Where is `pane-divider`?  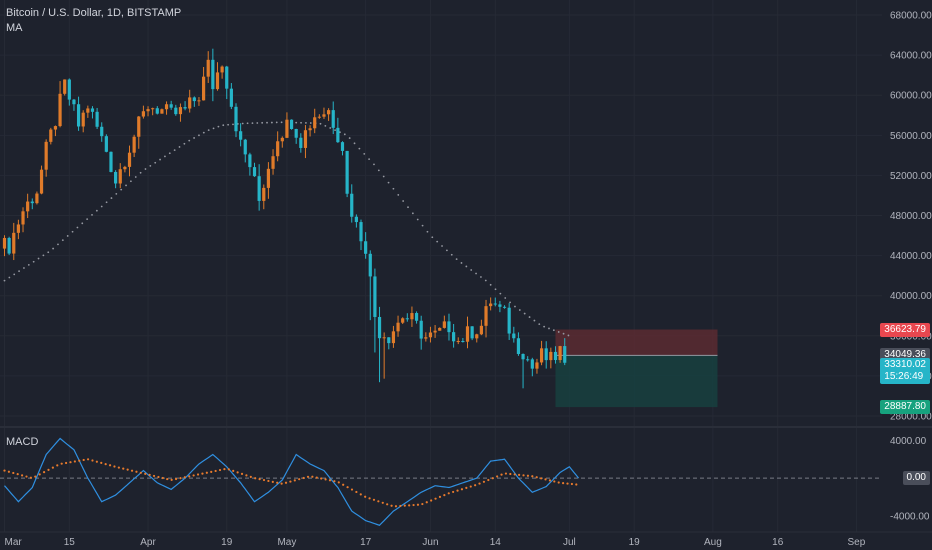 pane-divider is located at coordinates (466, 427).